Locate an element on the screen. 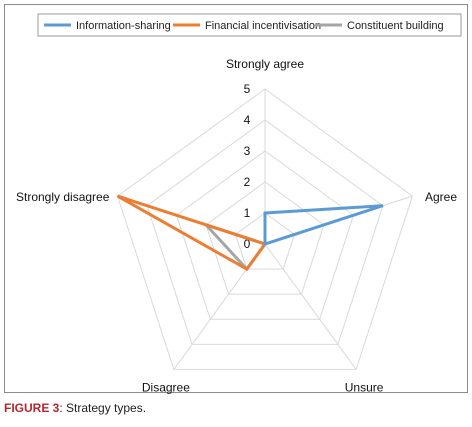 Image resolution: width=472 pixels, height=427 pixels. series-lines is located at coordinates (250, 233).